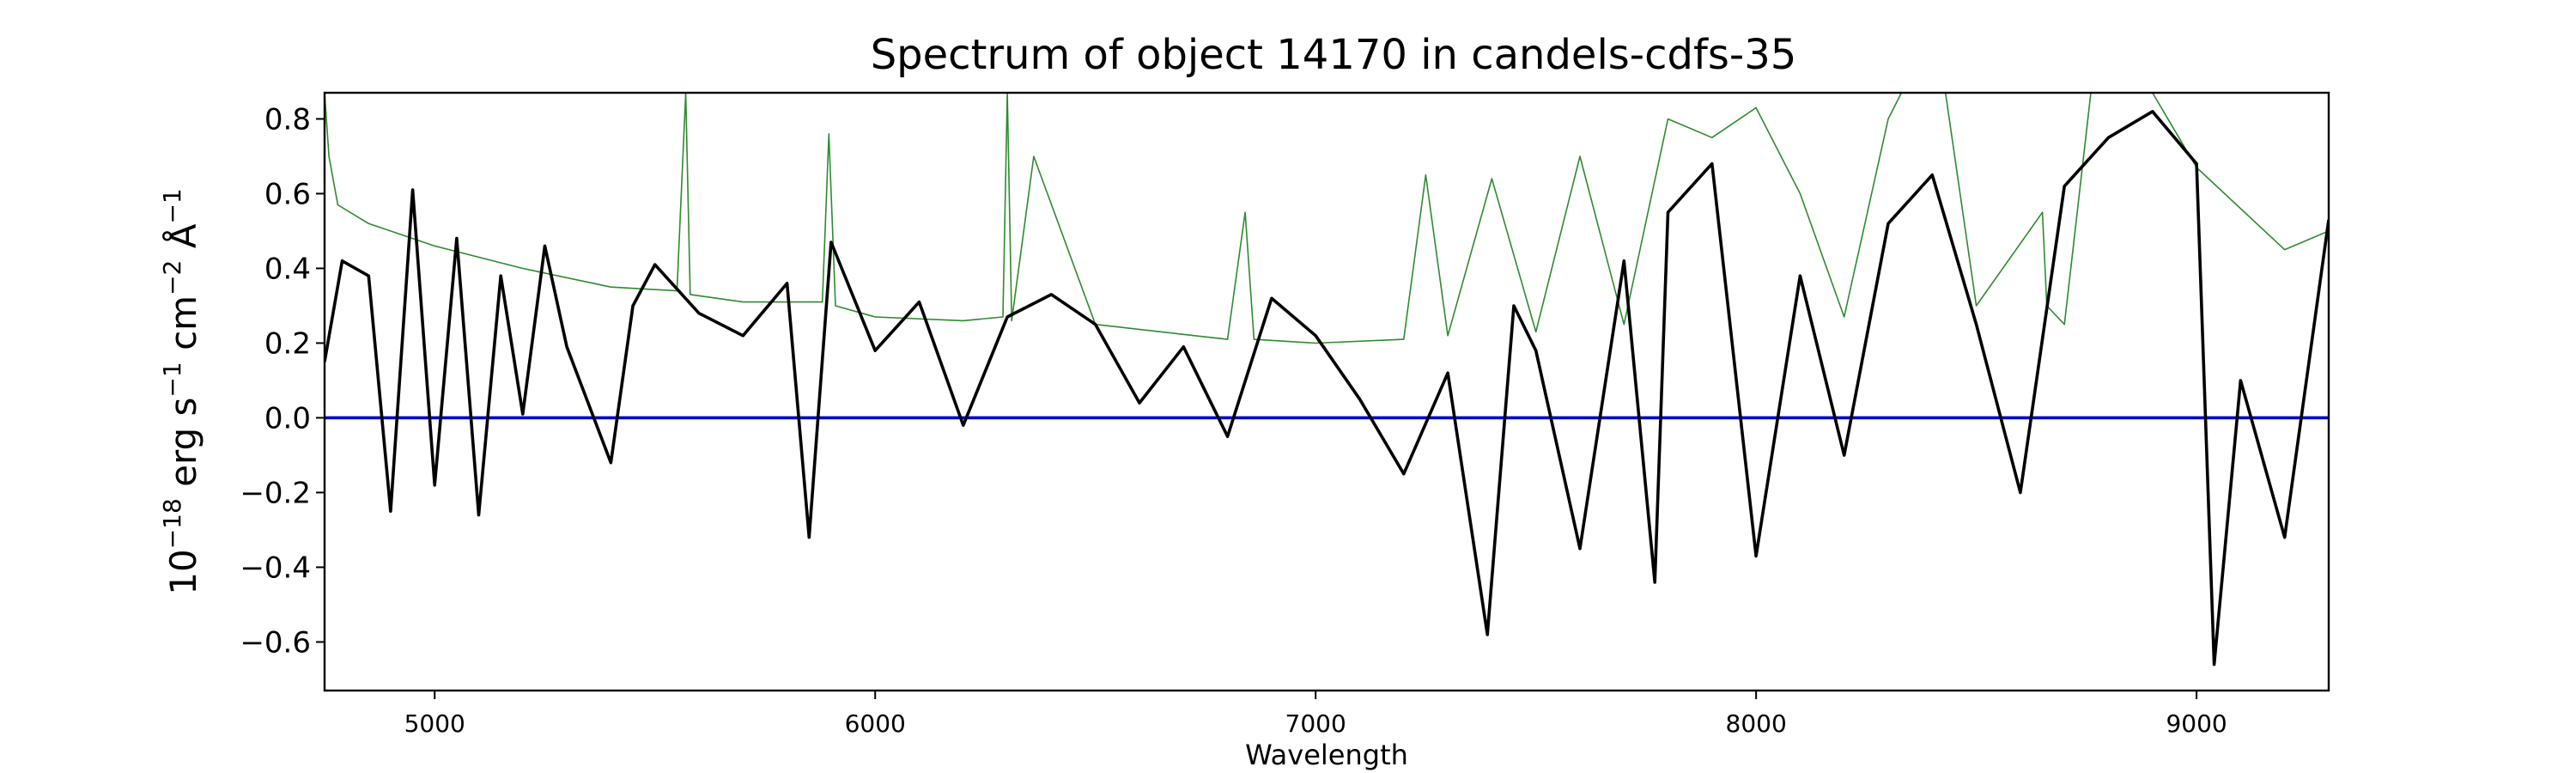 This screenshot has width=2576, height=773. Describe the element at coordinates (2196, 723) in the screenshot. I see `x-tick-label: 9000` at that location.